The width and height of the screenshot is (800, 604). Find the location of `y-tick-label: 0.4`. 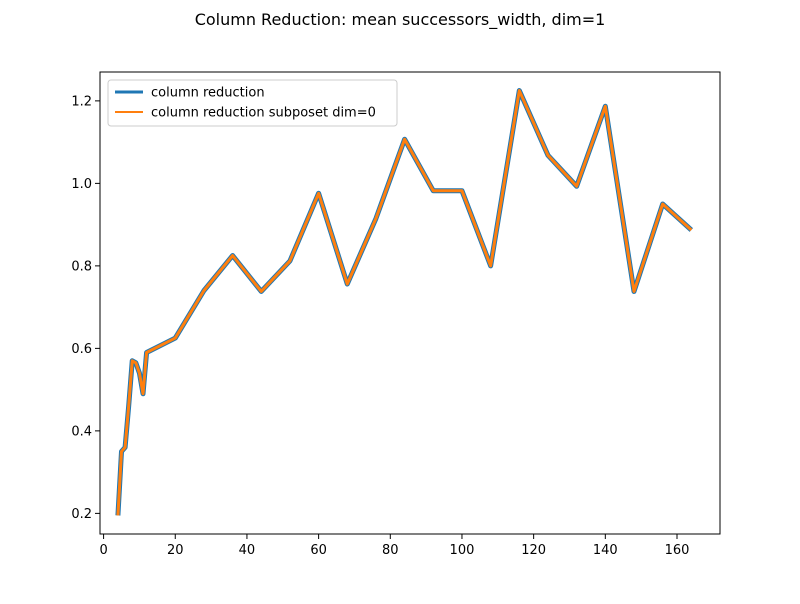

y-tick-label: 0.4 is located at coordinates (81, 431).